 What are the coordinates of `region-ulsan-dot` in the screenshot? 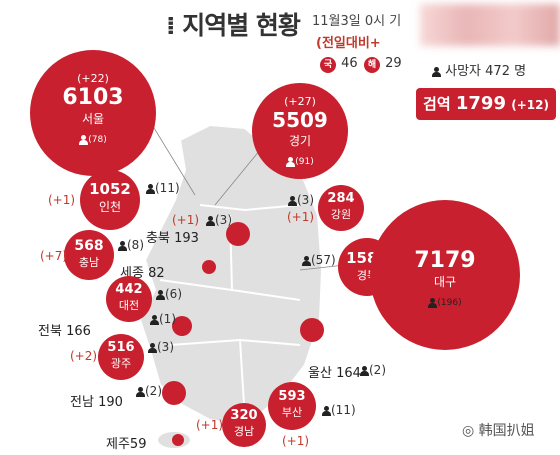 It's located at (312, 330).